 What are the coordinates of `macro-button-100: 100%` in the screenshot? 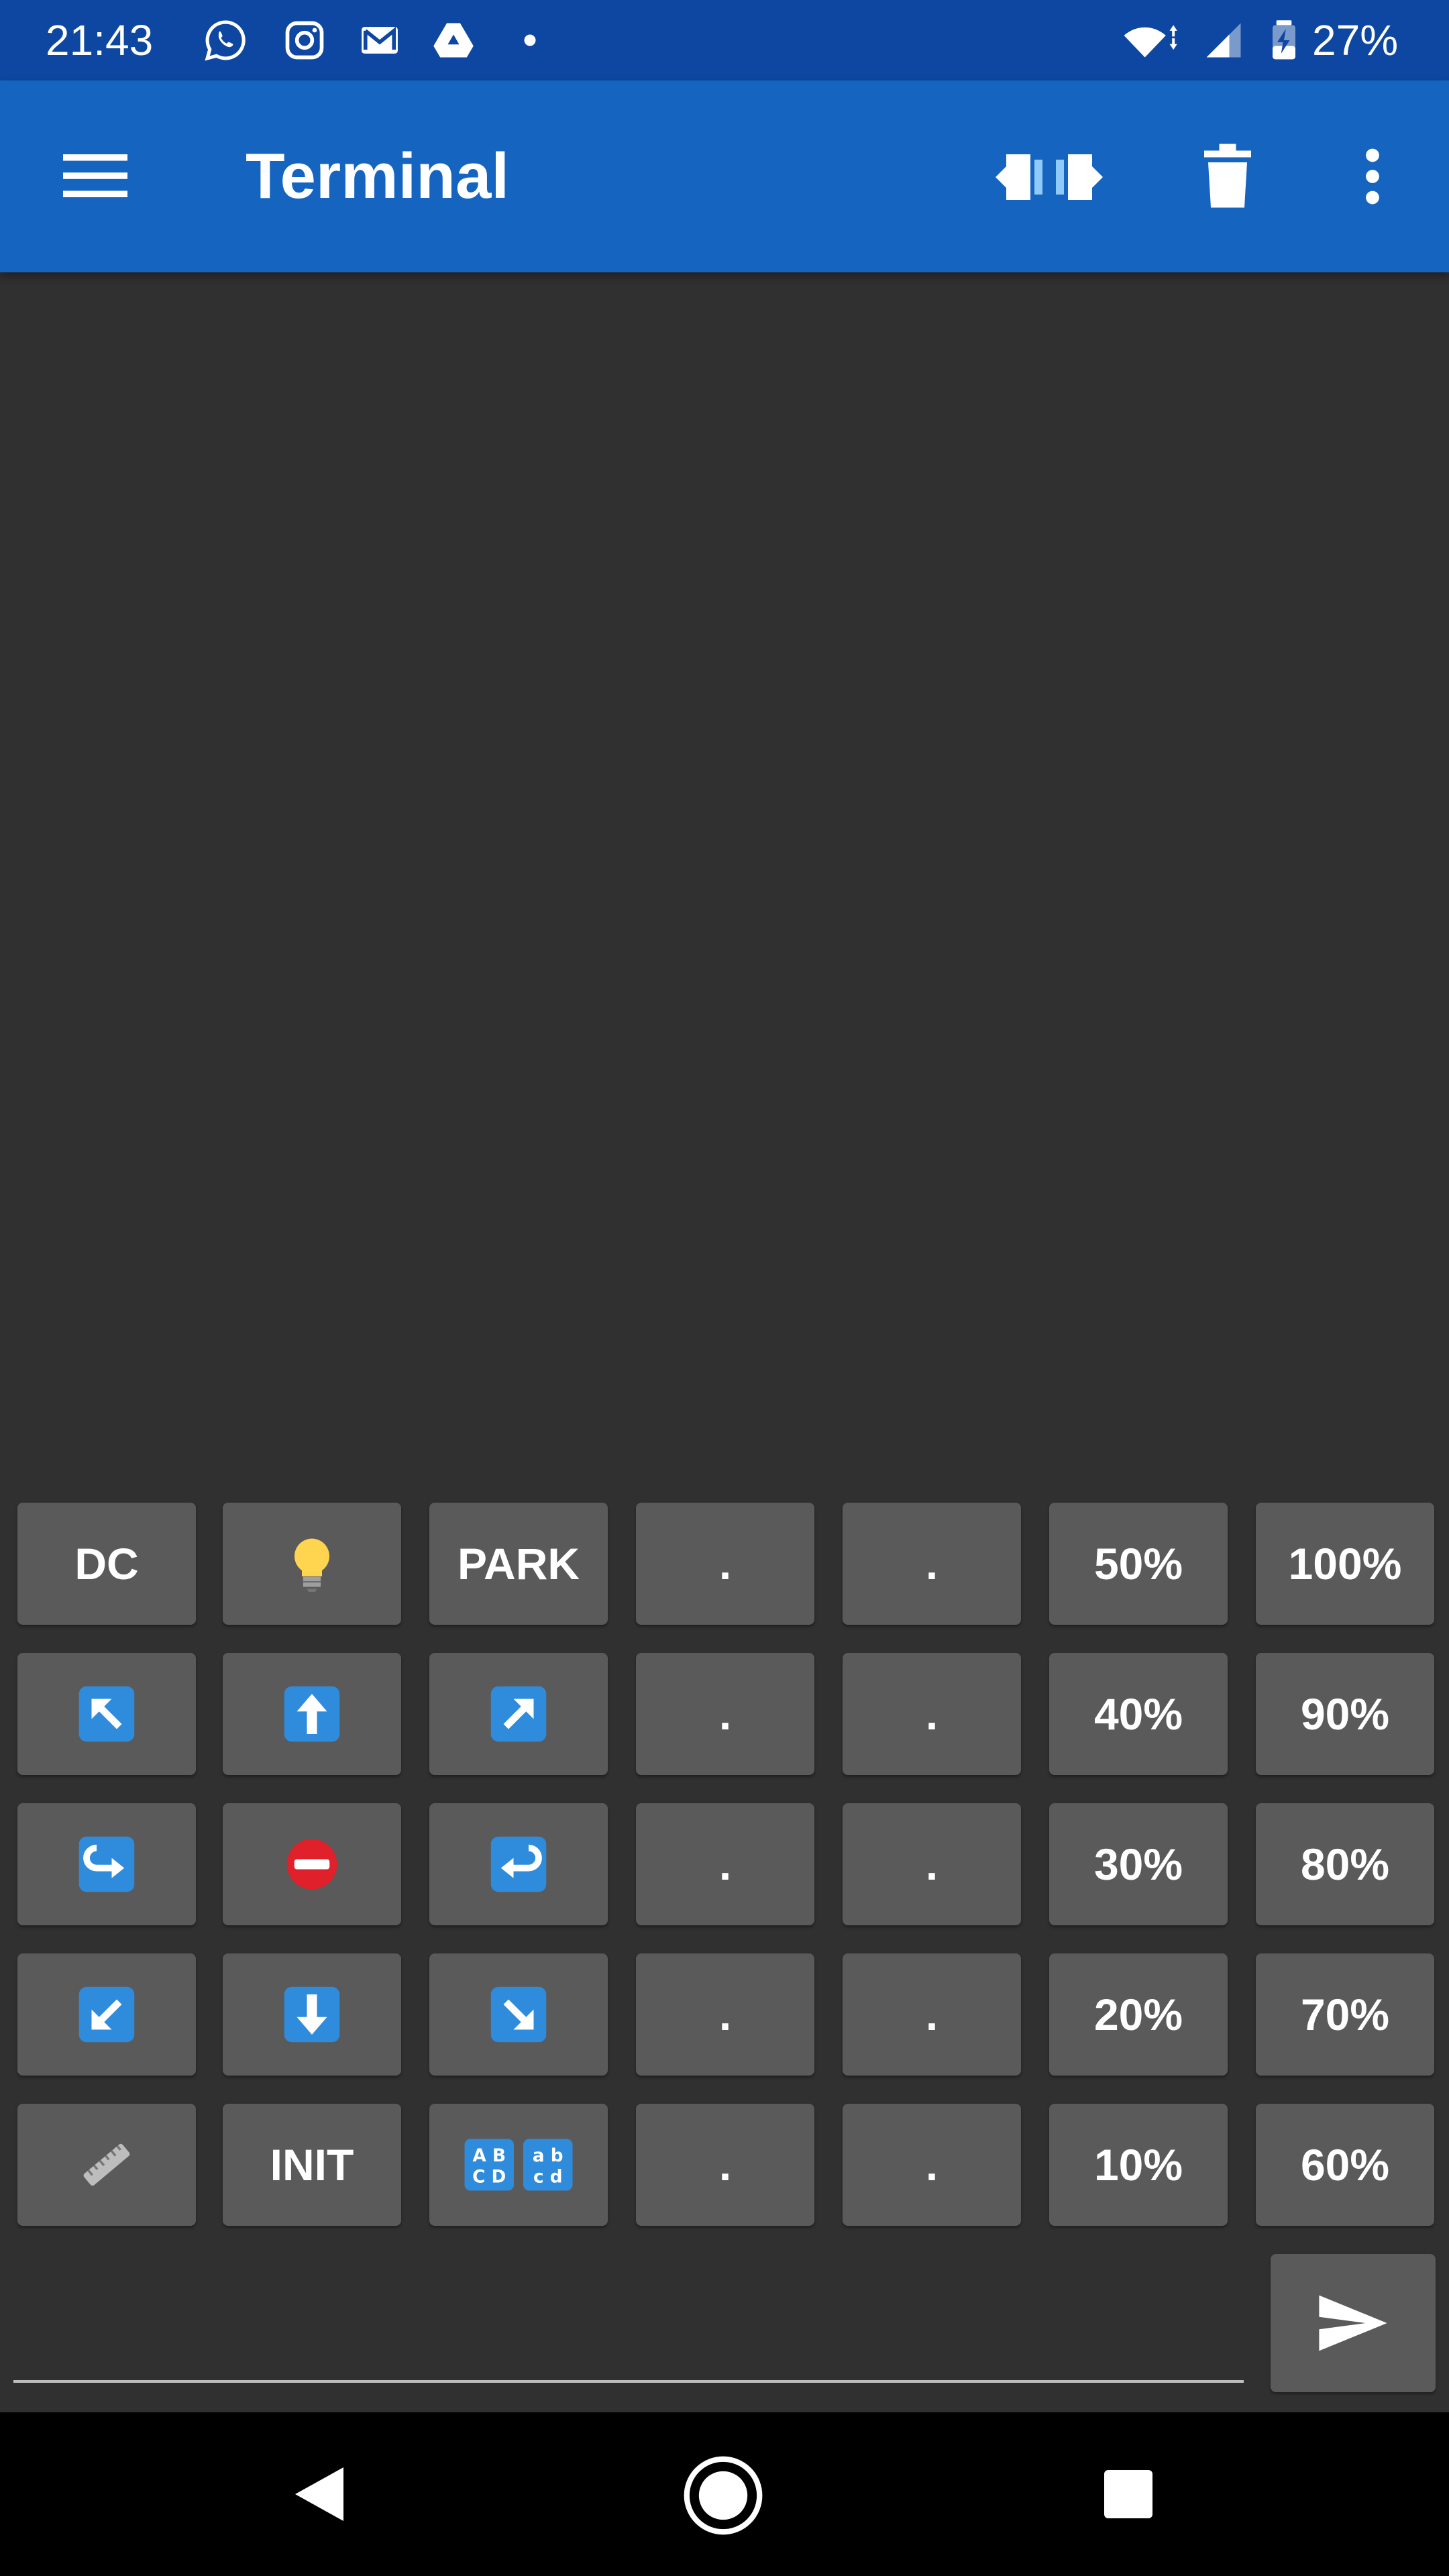 It's located at (1345, 1564).